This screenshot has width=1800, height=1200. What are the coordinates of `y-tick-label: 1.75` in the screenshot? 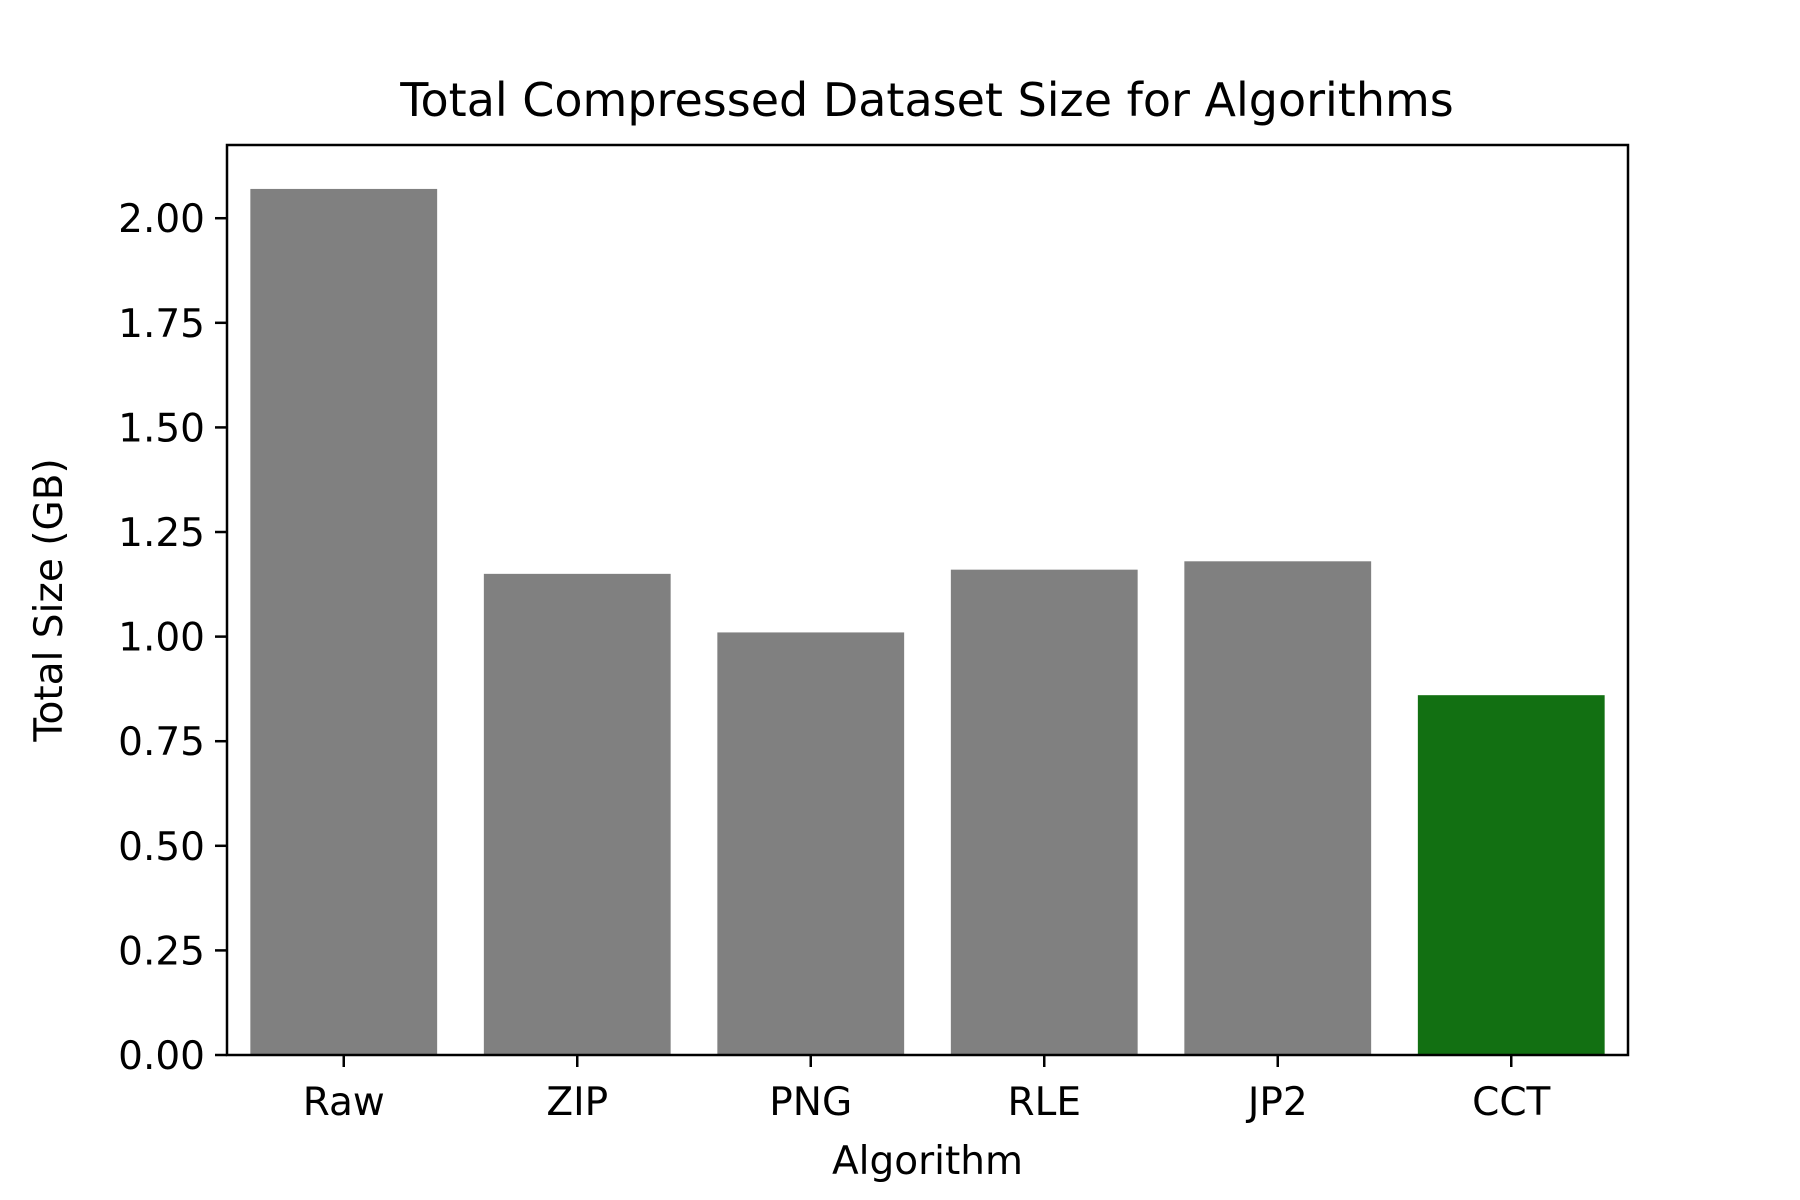 It's located at (161, 324).